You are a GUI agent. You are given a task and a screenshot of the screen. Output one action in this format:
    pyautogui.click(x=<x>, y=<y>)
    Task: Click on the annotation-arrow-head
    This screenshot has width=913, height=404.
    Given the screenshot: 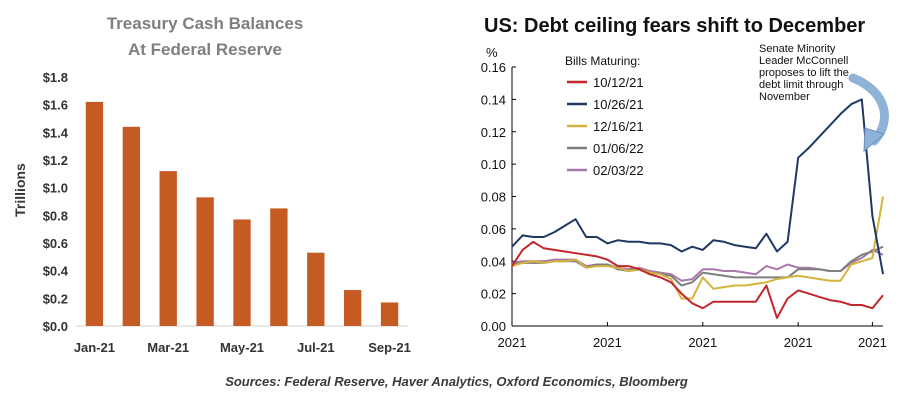 What is the action you would take?
    pyautogui.click(x=874, y=140)
    